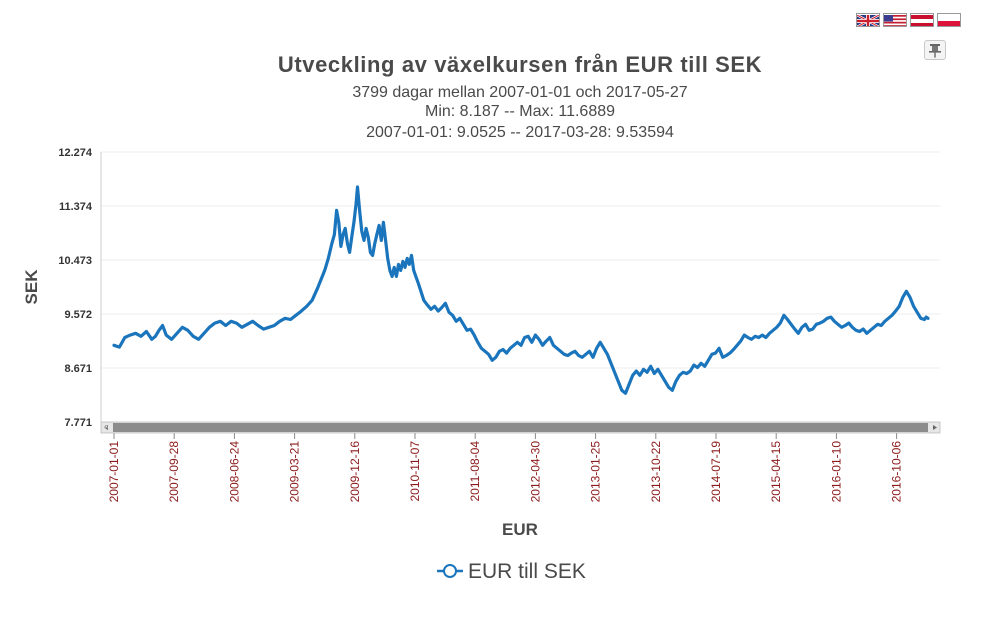  I want to click on y-tick-label: 12.274, so click(75, 153).